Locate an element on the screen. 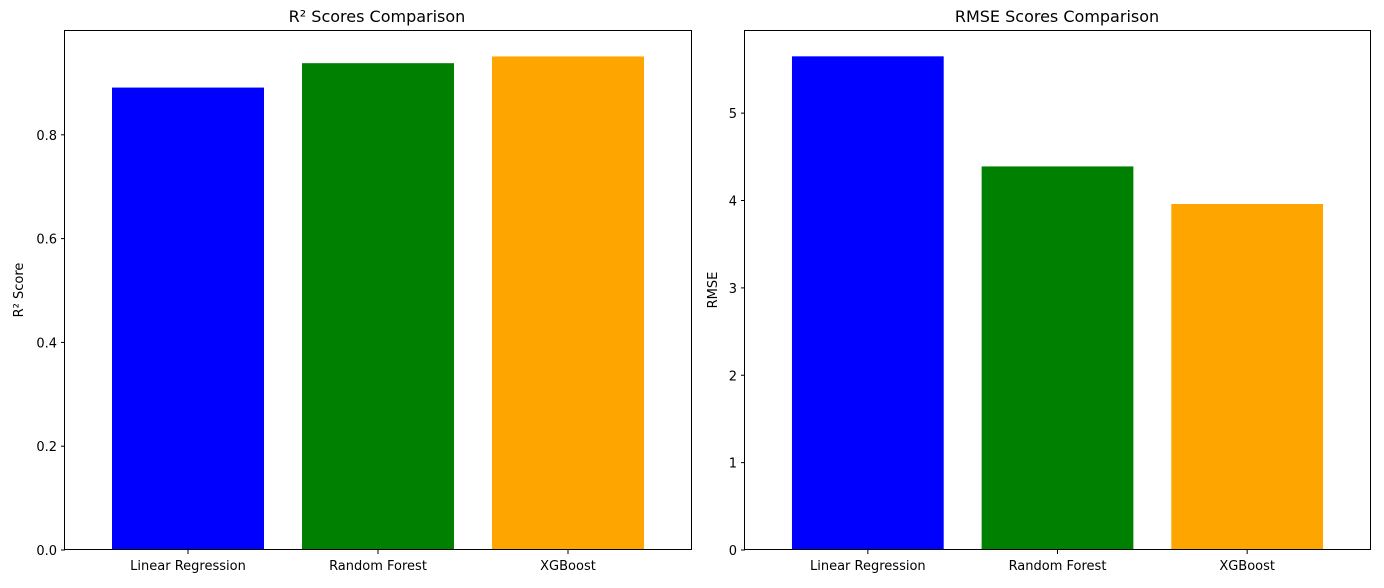  y-tick-label: 2 is located at coordinates (733, 376).